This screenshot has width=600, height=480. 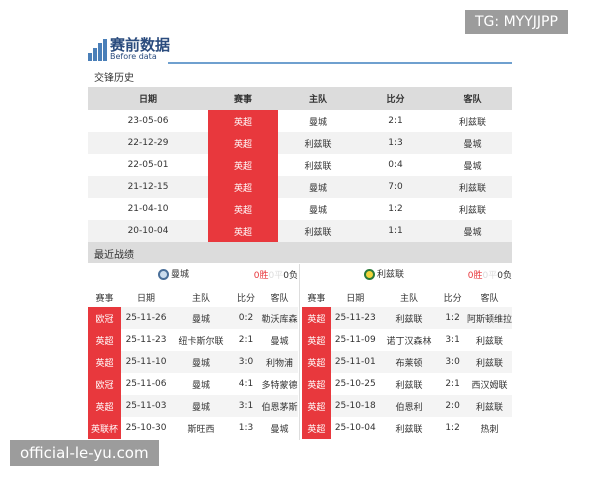 I want to click on table-row: 英超 25-11-01 布莱顿 3:0 利兹联, so click(x=407, y=362).